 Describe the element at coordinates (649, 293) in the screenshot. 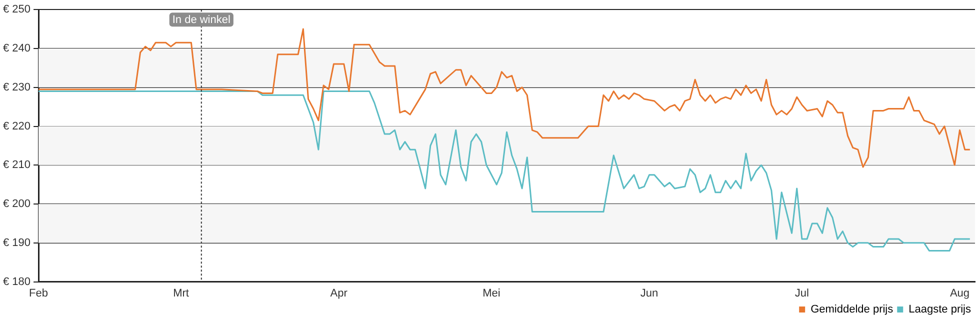

I see `x-tick-label: Jun` at that location.